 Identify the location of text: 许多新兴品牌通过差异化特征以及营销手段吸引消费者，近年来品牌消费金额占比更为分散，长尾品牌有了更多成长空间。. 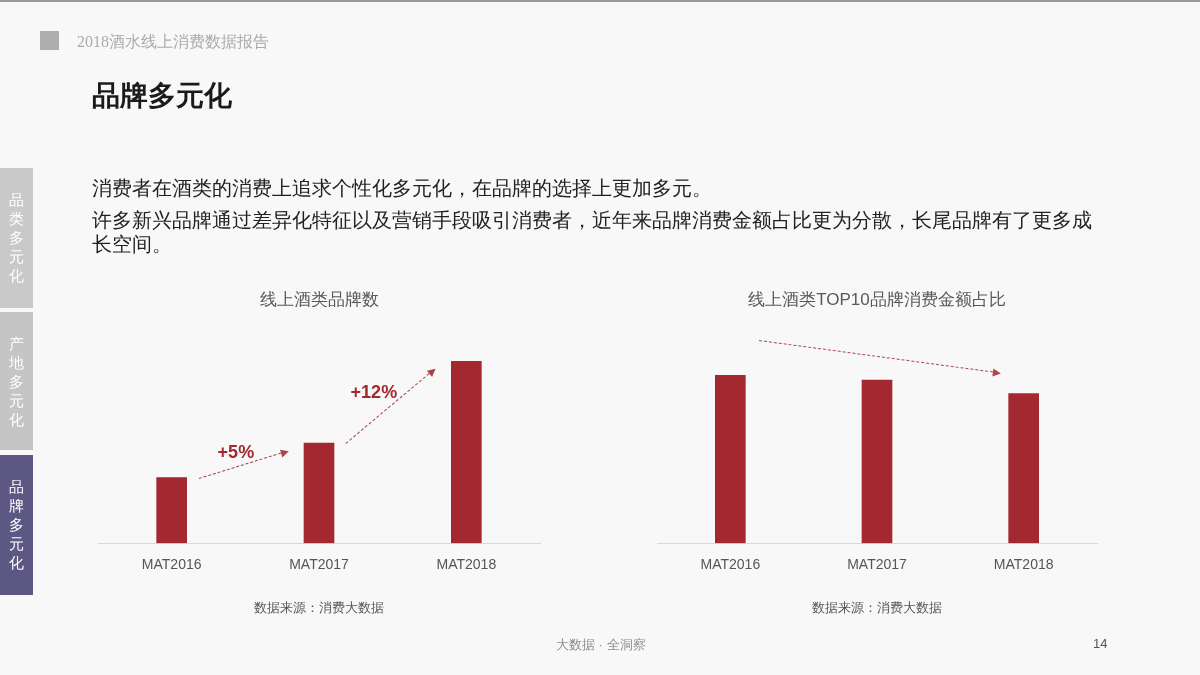
(592, 232).